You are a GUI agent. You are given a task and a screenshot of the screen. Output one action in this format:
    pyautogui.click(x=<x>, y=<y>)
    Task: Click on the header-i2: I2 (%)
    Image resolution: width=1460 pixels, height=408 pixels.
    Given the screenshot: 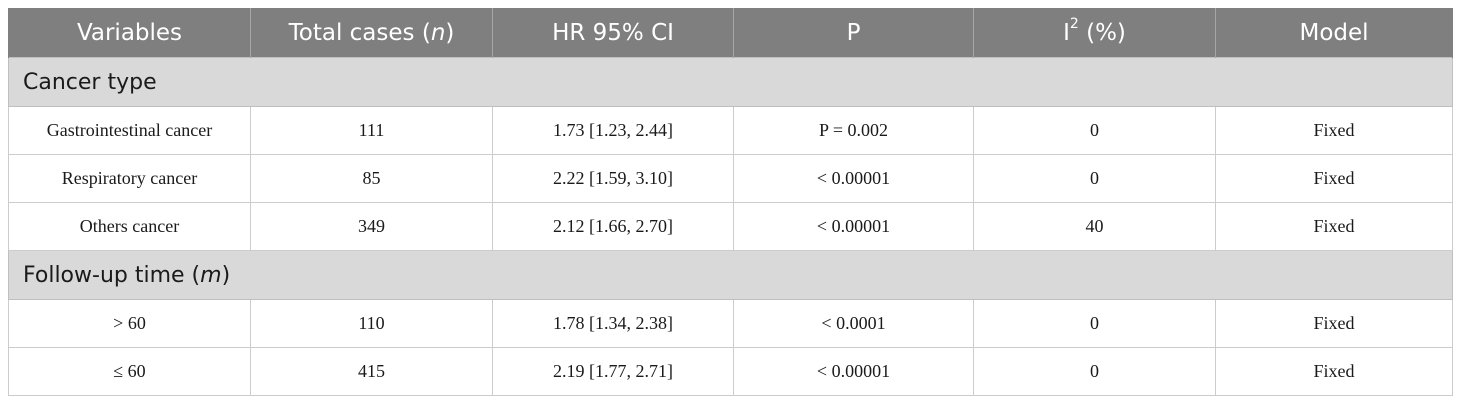 What is the action you would take?
    pyautogui.click(x=1094, y=33)
    